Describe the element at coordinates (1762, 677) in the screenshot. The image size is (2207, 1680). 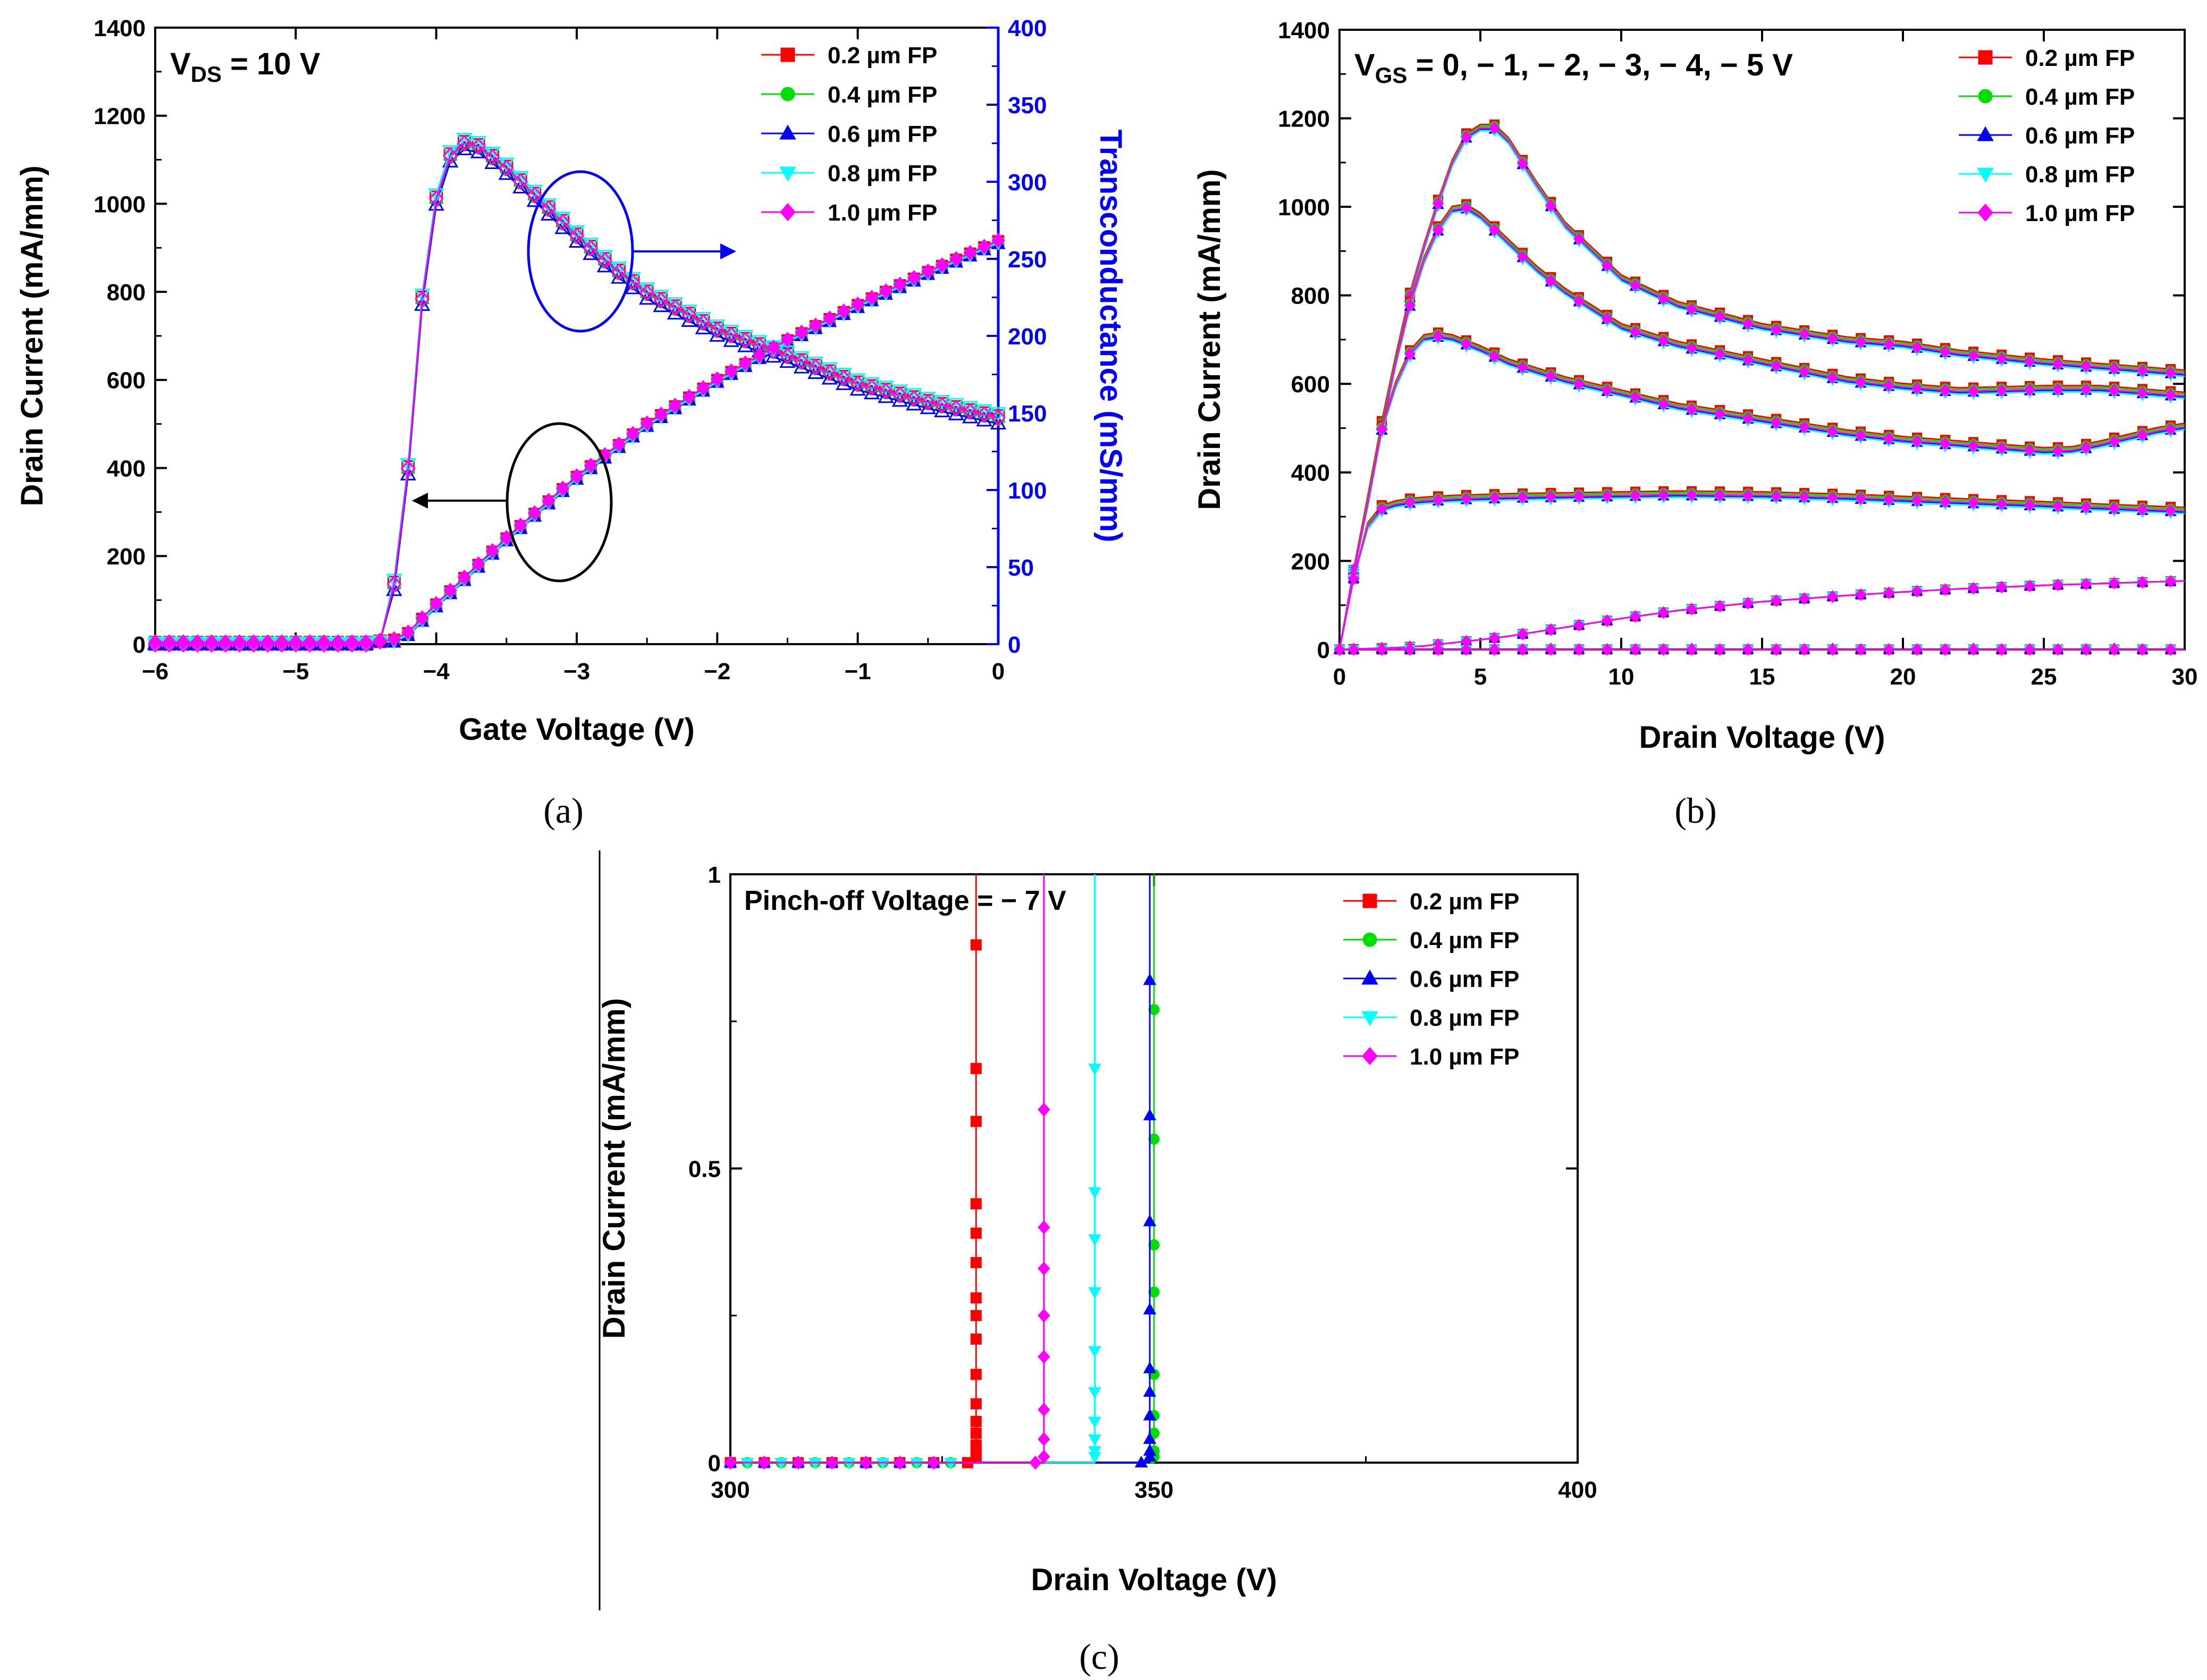
I see `x-tick-label: 15` at that location.